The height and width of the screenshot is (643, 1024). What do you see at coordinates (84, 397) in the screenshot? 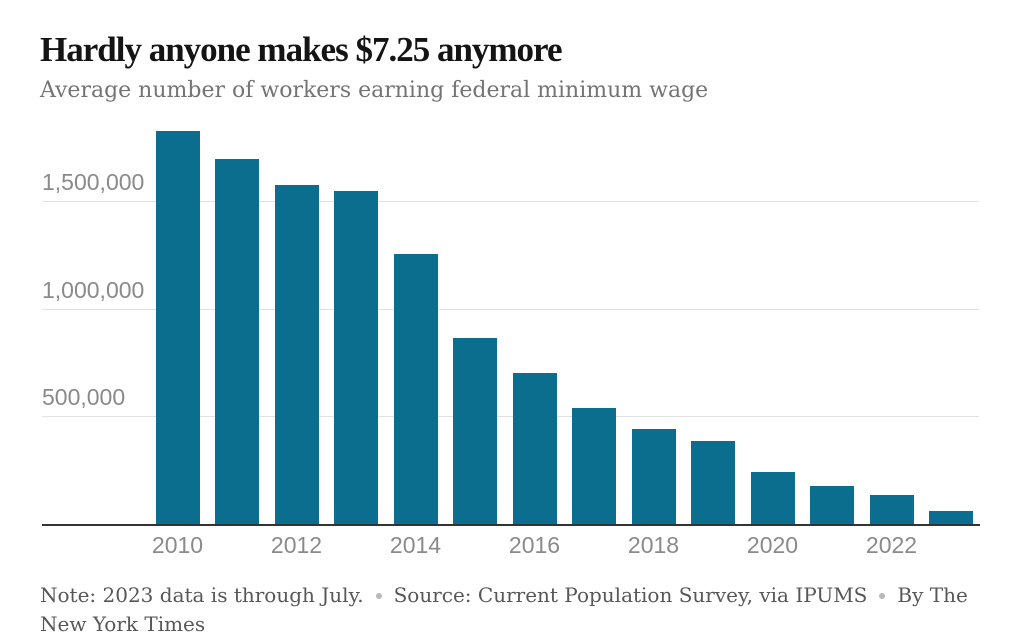
I see `y-tick-label: 500,000` at bounding box center [84, 397].